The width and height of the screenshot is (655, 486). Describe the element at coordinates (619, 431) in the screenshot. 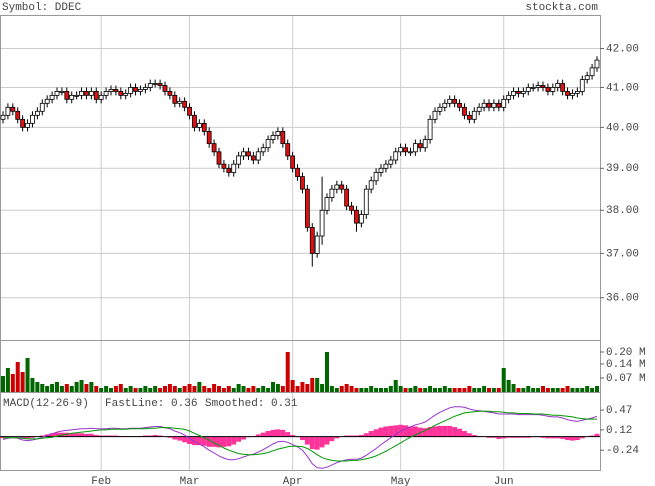

I see `y-tick-label: 0.12` at that location.